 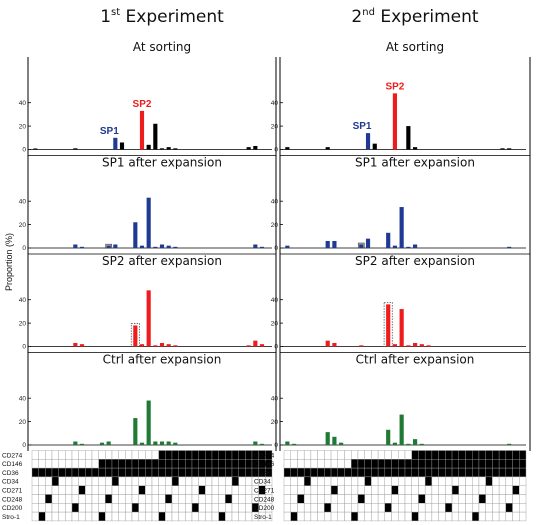 I want to click on marker-label: CD248, so click(x=12, y=499).